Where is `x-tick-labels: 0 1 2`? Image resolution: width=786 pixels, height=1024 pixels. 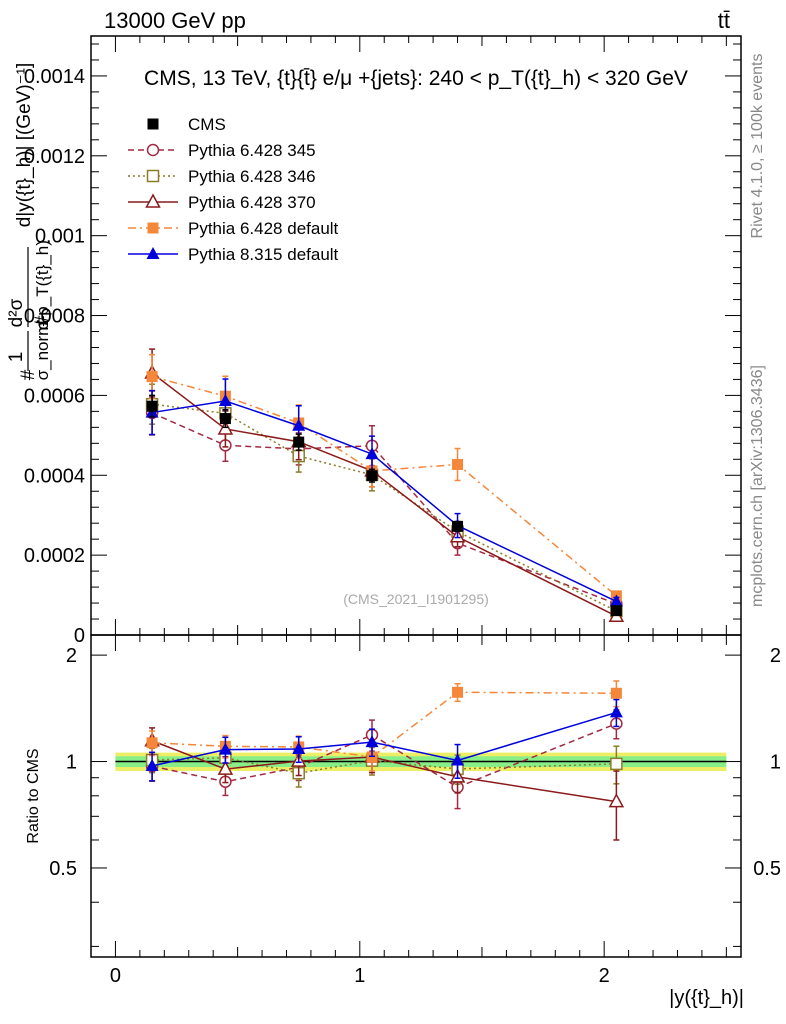 x-tick-labels: 0 1 2 is located at coordinates (360, 976).